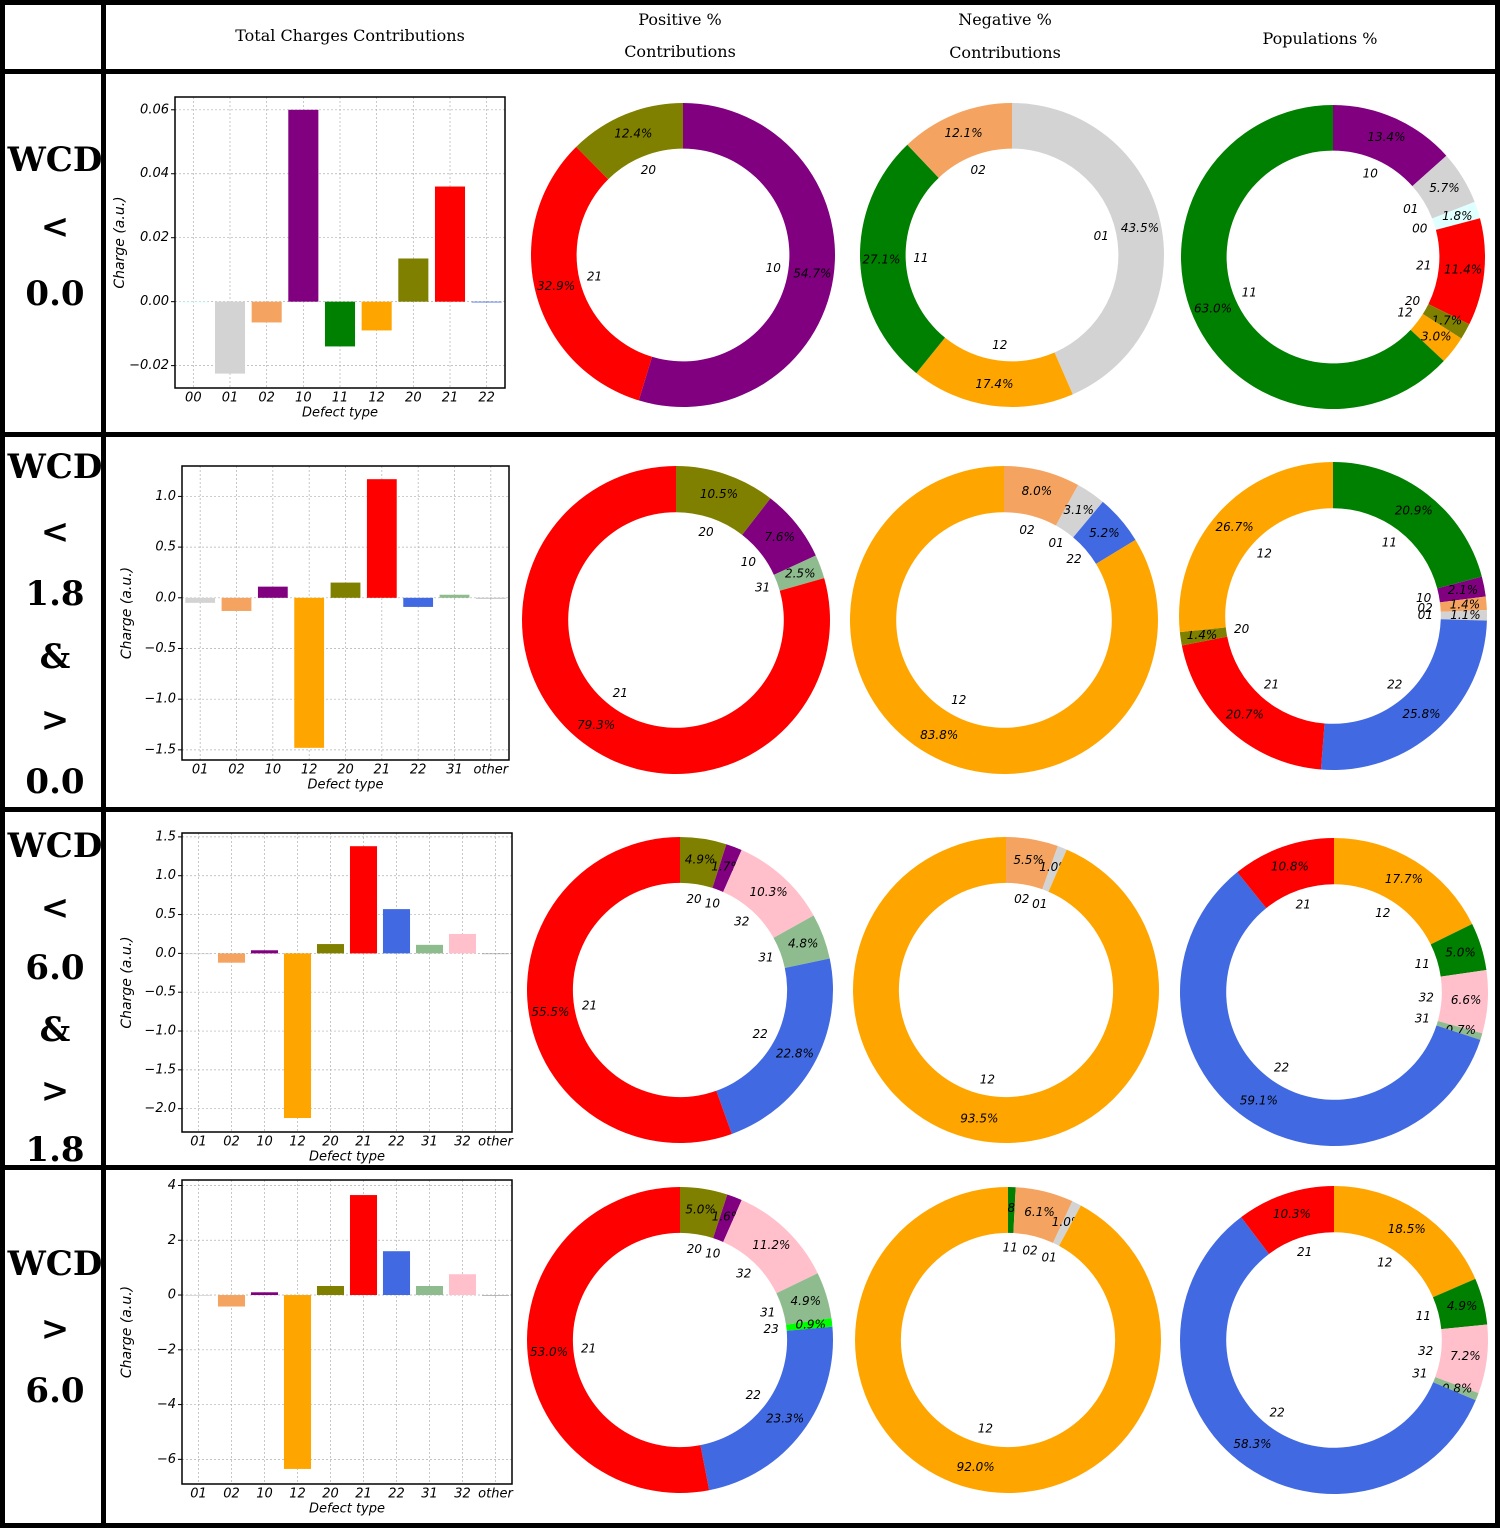 This screenshot has height=1528, width=1500. Describe the element at coordinates (166, 1349) in the screenshot. I see `y-tick-label: −2` at that location.